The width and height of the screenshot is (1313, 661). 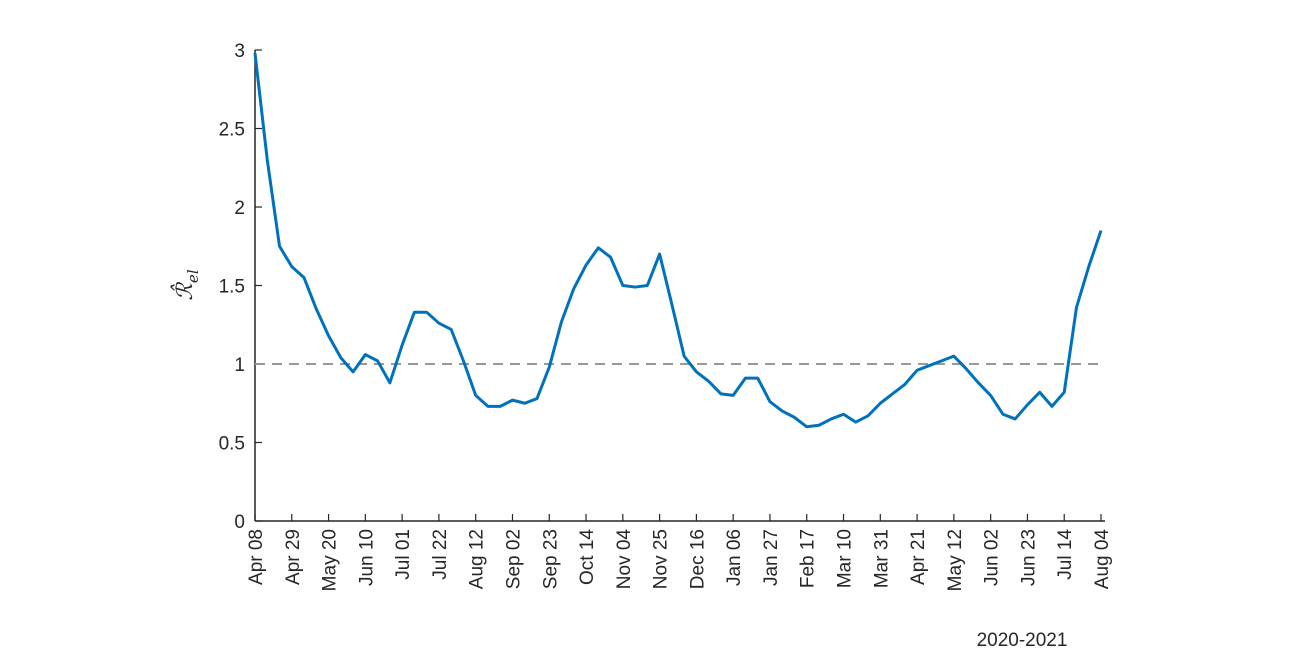 I want to click on y-axis-symbol: ℛ̂, so click(x=184, y=291).